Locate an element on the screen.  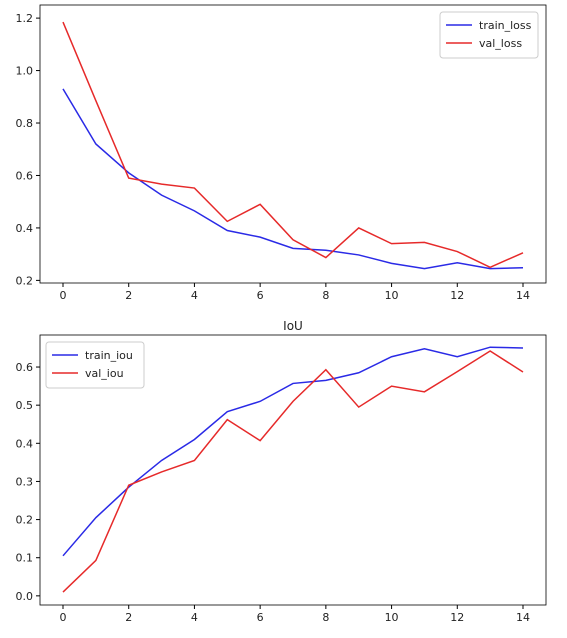
y-tick-label: 0.3 is located at coordinates (25, 481).